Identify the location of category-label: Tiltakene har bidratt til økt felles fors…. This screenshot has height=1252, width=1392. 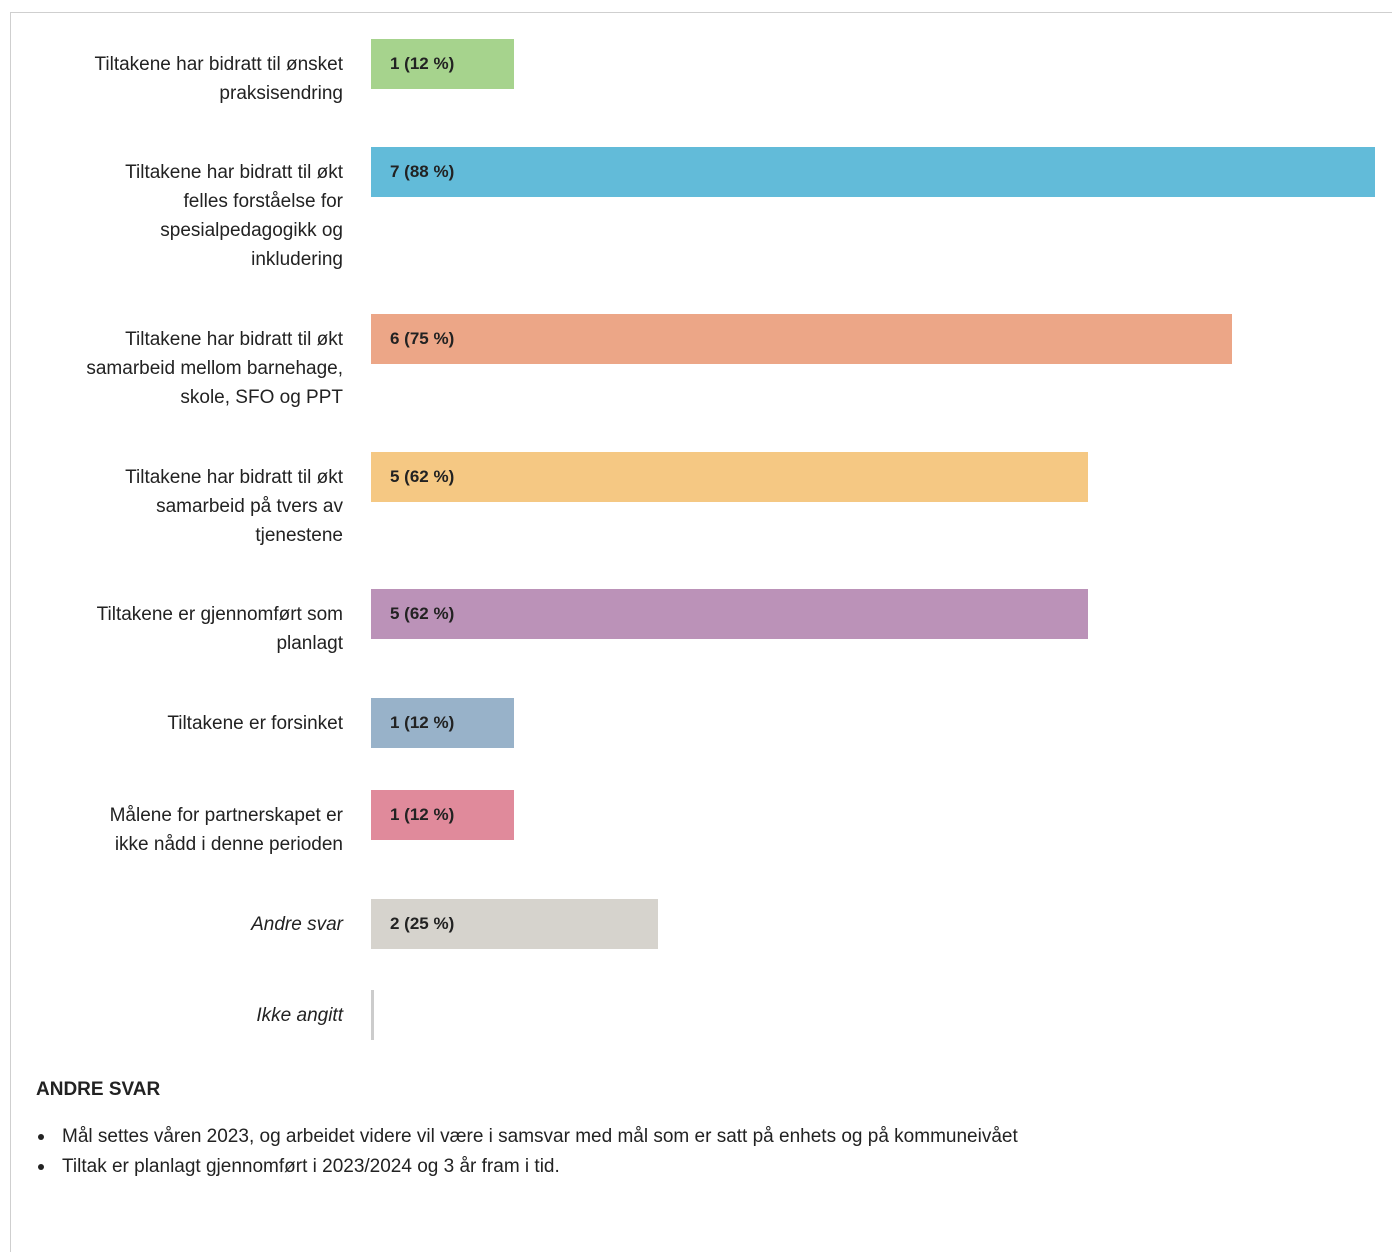
(234, 216).